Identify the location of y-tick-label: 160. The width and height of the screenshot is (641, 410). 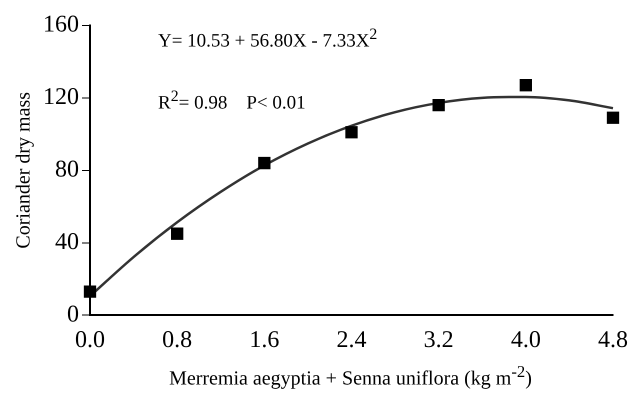
(61, 25).